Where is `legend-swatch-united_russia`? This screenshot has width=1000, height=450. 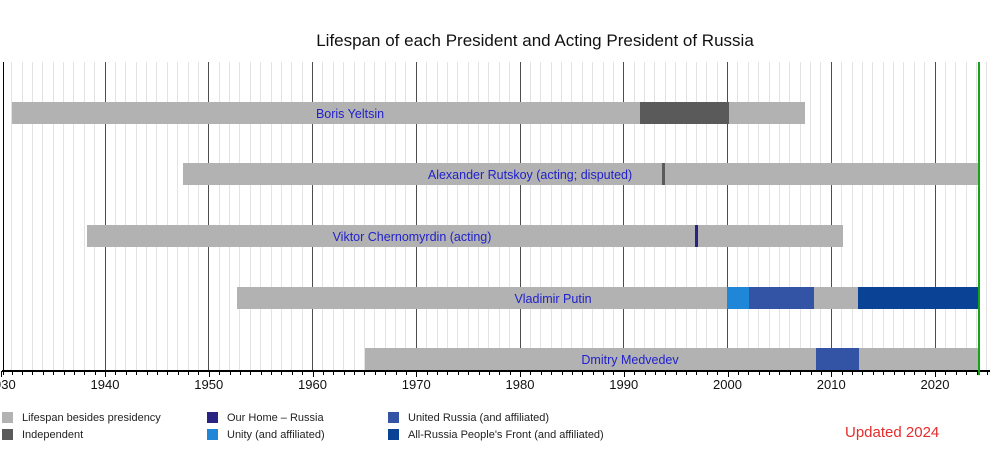
legend-swatch-united_russia is located at coordinates (393, 417).